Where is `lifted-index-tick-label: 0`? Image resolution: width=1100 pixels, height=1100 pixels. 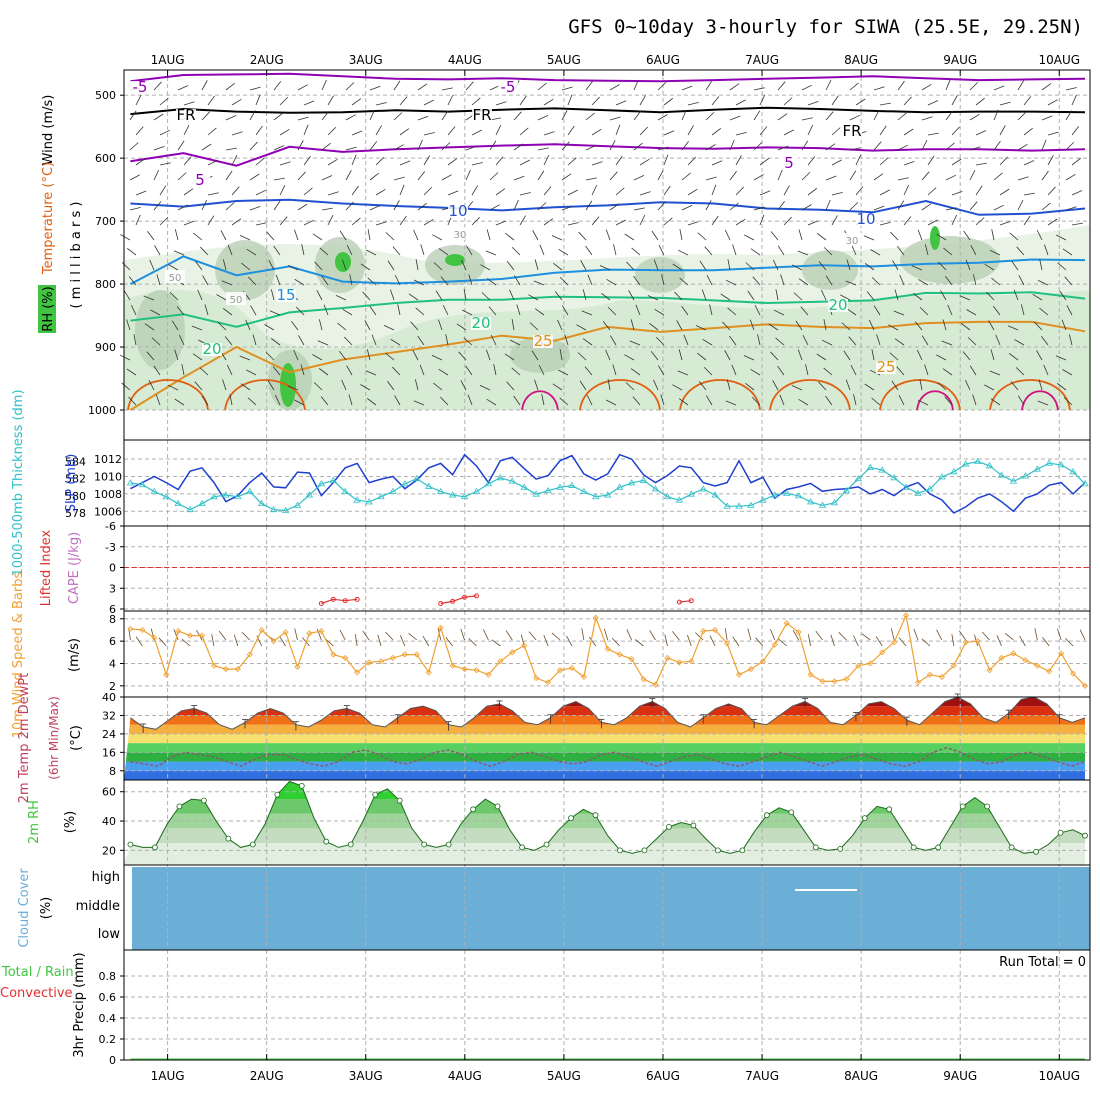
lifted-index-tick-label: 0 is located at coordinates (112, 568).